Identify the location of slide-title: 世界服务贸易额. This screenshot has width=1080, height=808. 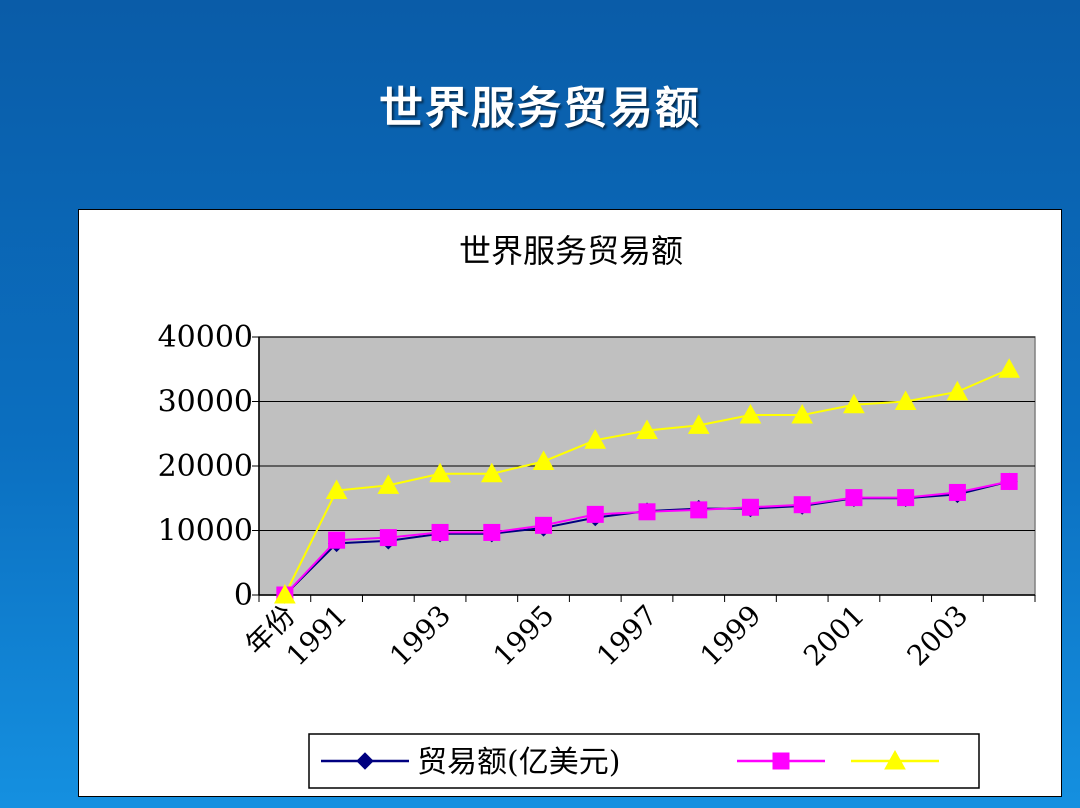
(540, 108).